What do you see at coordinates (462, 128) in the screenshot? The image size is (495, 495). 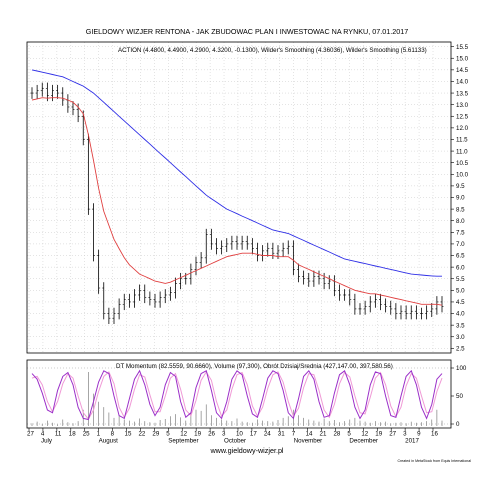 I see `price-y-tick-label: 12.0` at bounding box center [462, 128].